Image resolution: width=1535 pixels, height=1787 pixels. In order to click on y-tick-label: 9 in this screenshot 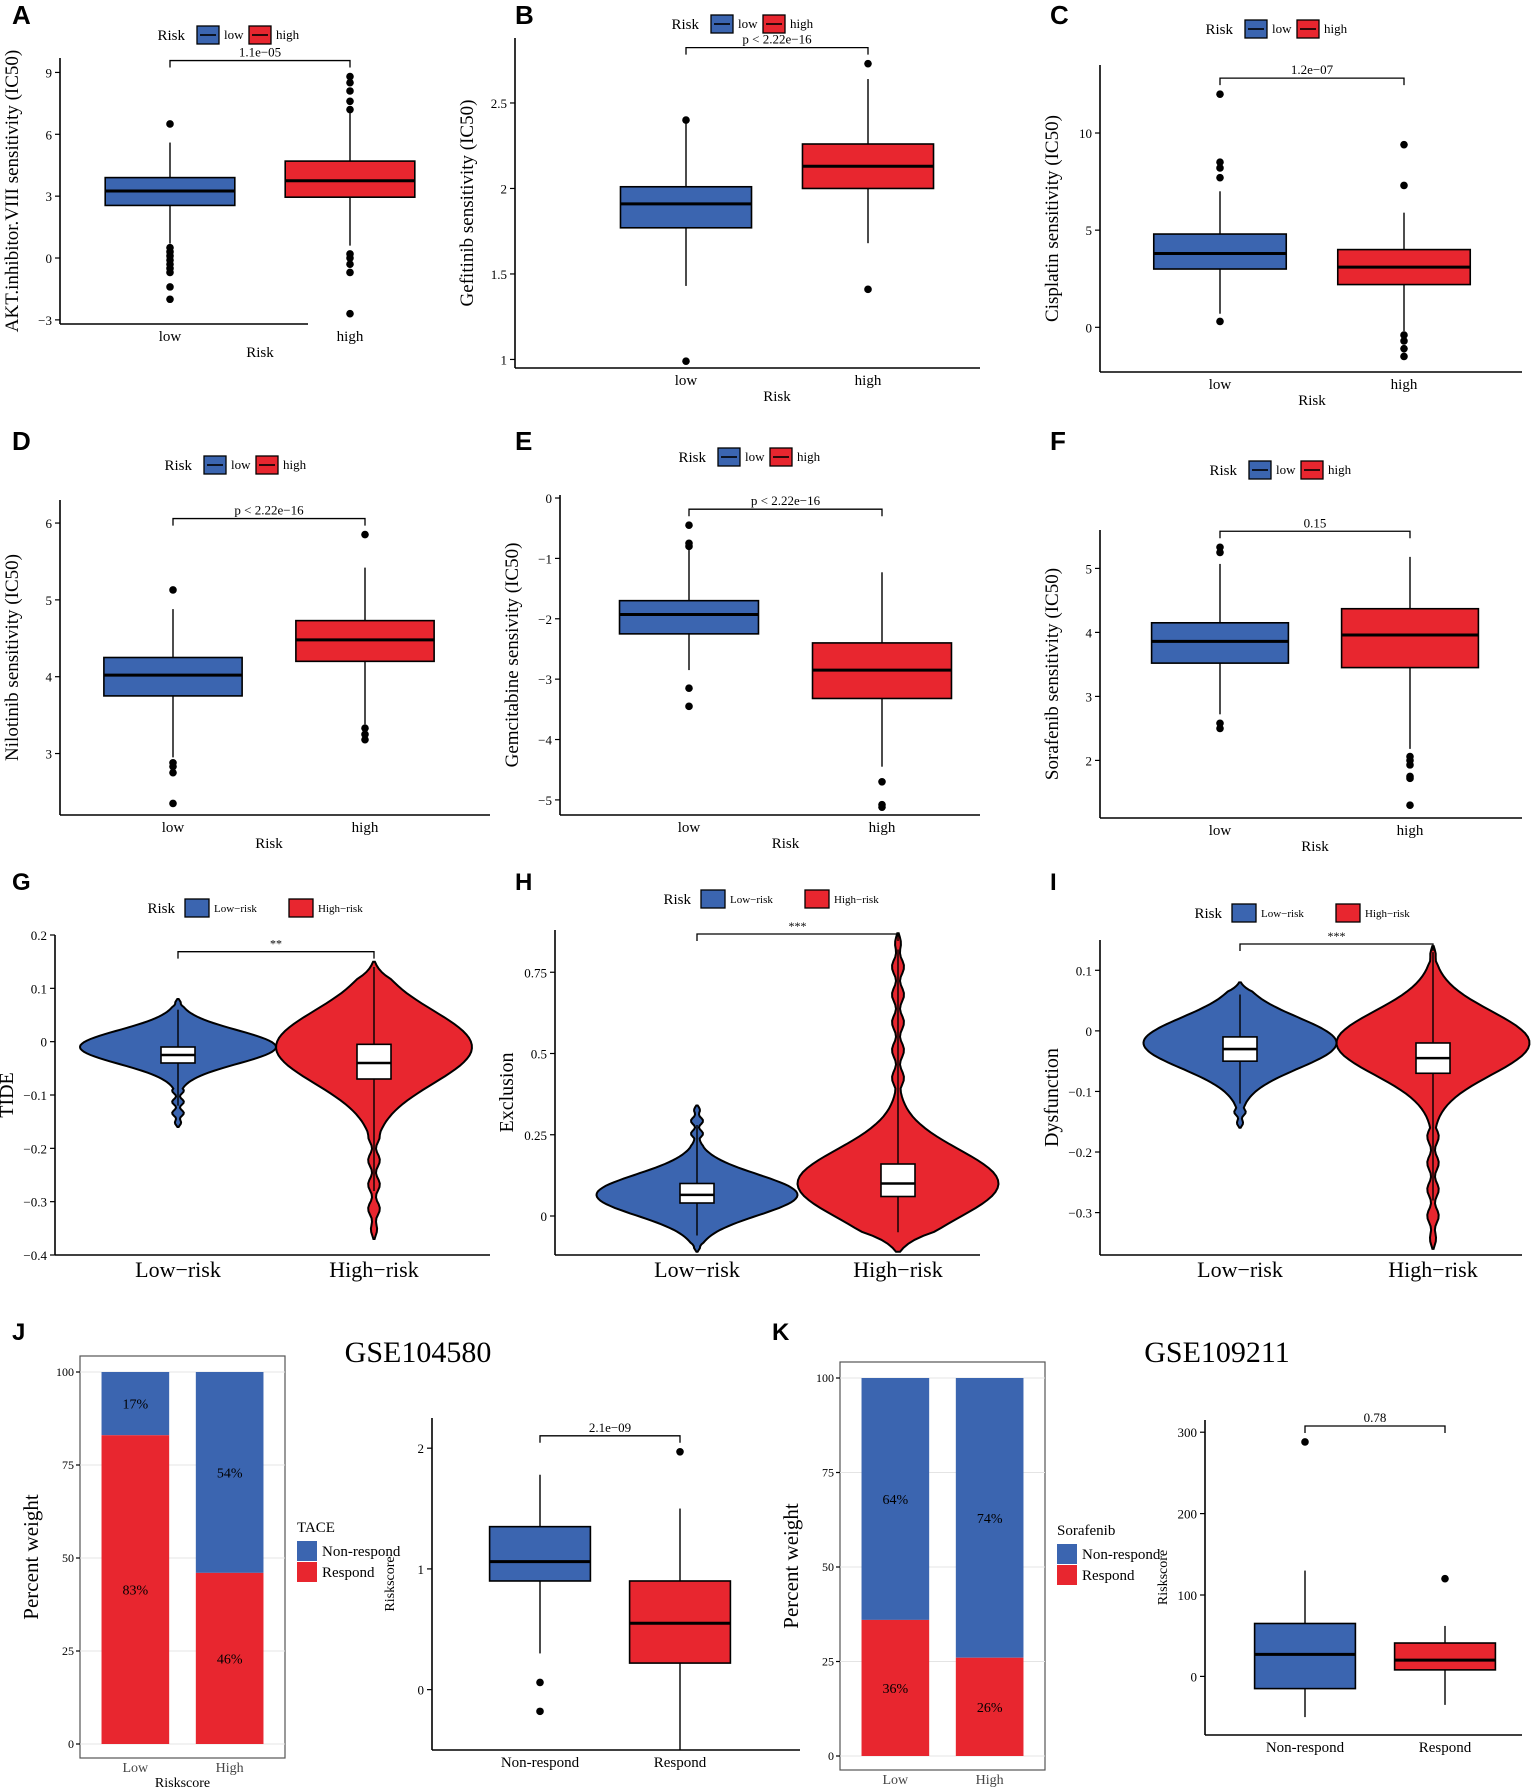, I will do `click(49, 72)`.